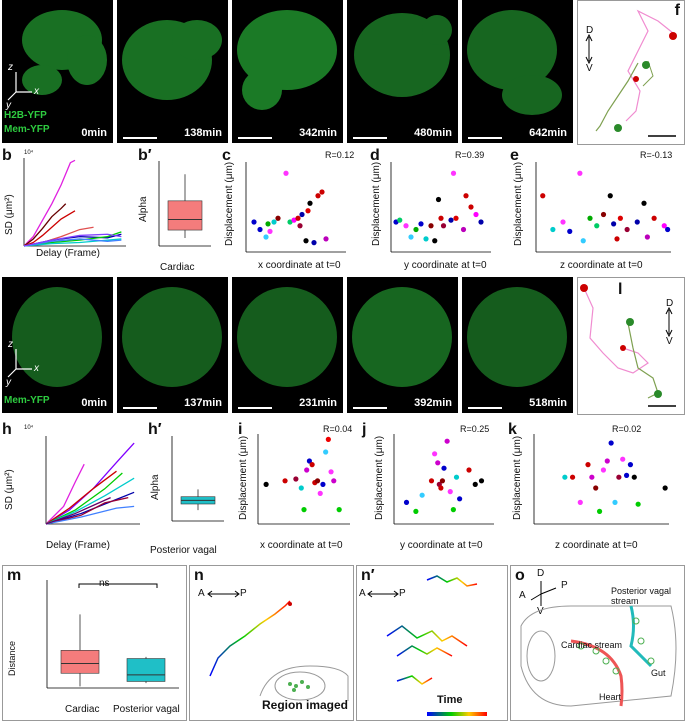  Describe the element at coordinates (627, 429) in the screenshot. I see `chart-k-r: R=0.02` at that location.